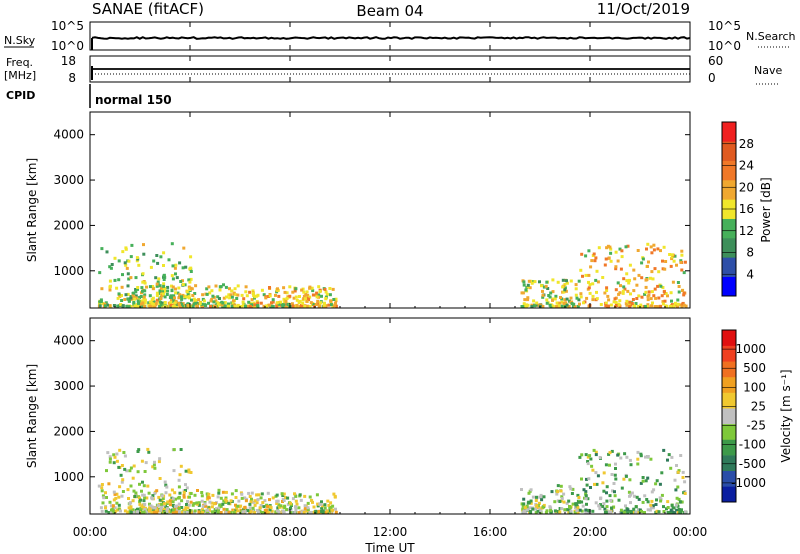 Image resolution: width=800 pixels, height=554 pixels. What do you see at coordinates (748, 483) in the screenshot?
I see `colorbar-tick-label: -1000` at bounding box center [748, 483].